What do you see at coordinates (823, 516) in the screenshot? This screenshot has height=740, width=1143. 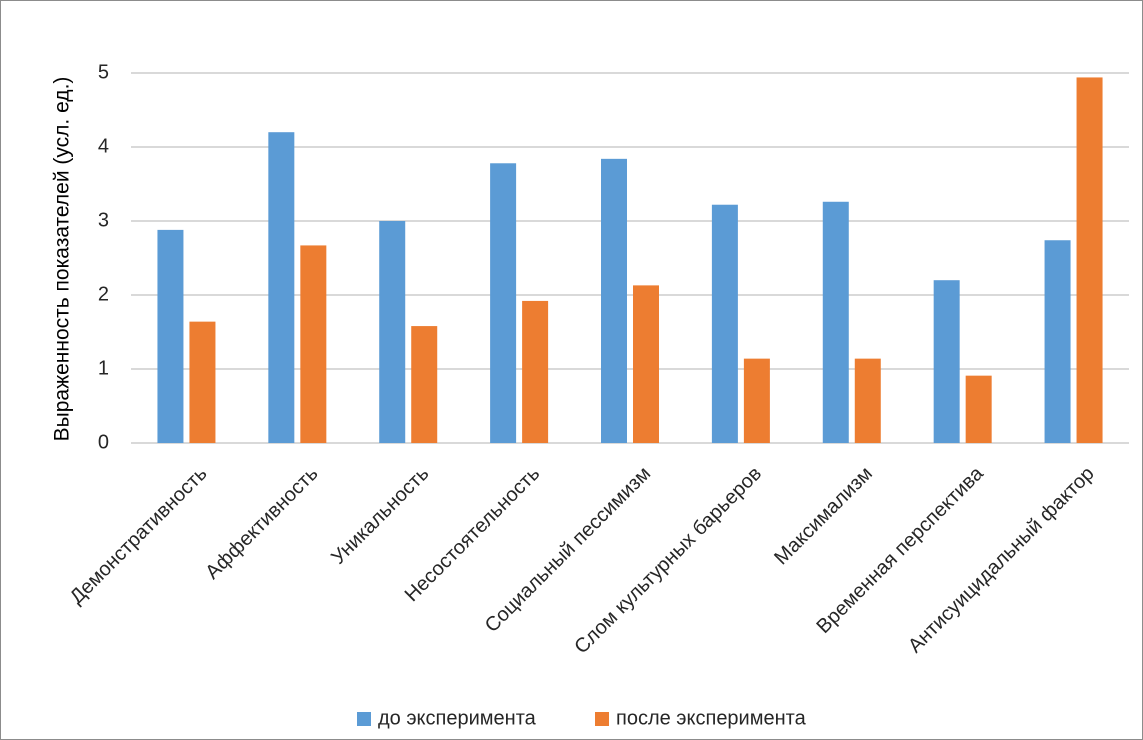 I see `x-category-label: Максимализм` at bounding box center [823, 516].